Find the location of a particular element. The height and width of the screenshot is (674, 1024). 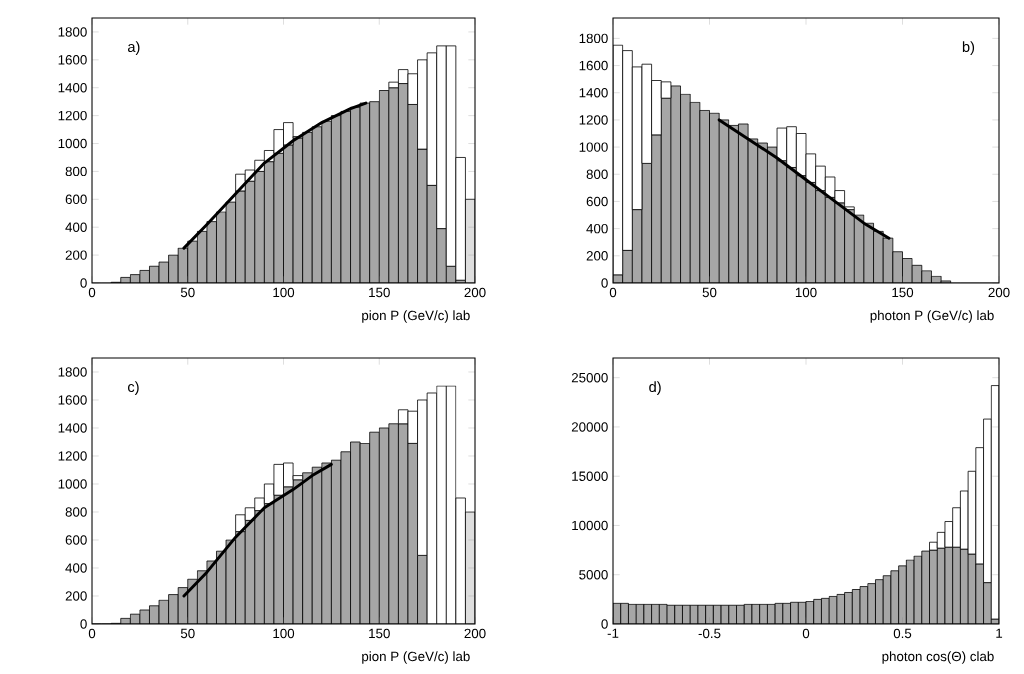

annotation: b) is located at coordinates (968, 48).